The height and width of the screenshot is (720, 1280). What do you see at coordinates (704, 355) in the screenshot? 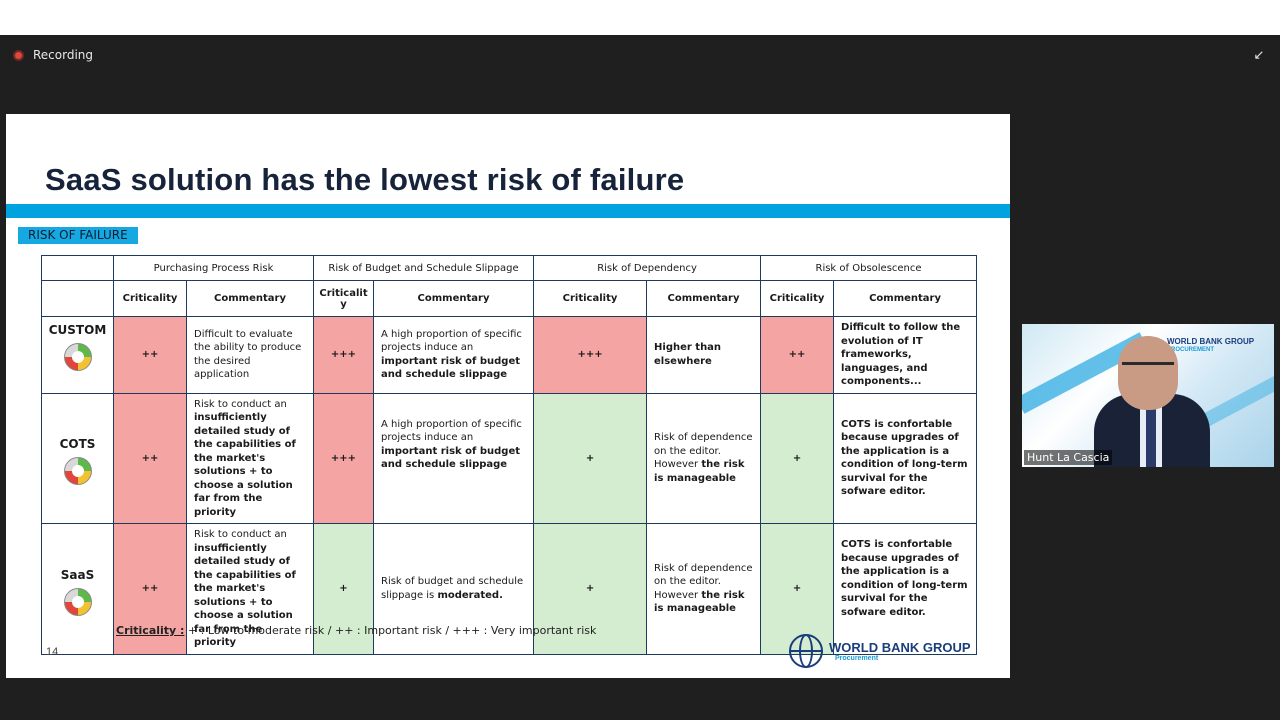
I see `commentary-cell: Higher than elsewhere` at bounding box center [704, 355].